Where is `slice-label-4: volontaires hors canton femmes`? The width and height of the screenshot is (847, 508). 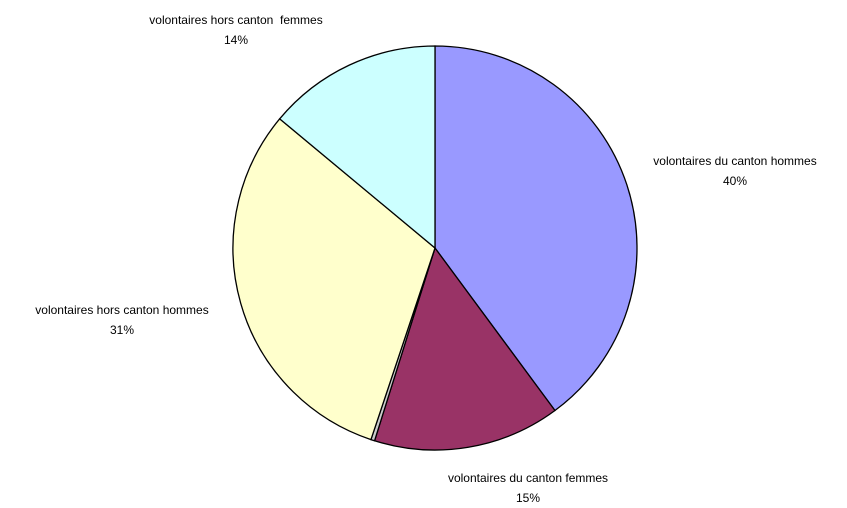
slice-label-4: volontaires hors canton femmes is located at coordinates (235, 20).